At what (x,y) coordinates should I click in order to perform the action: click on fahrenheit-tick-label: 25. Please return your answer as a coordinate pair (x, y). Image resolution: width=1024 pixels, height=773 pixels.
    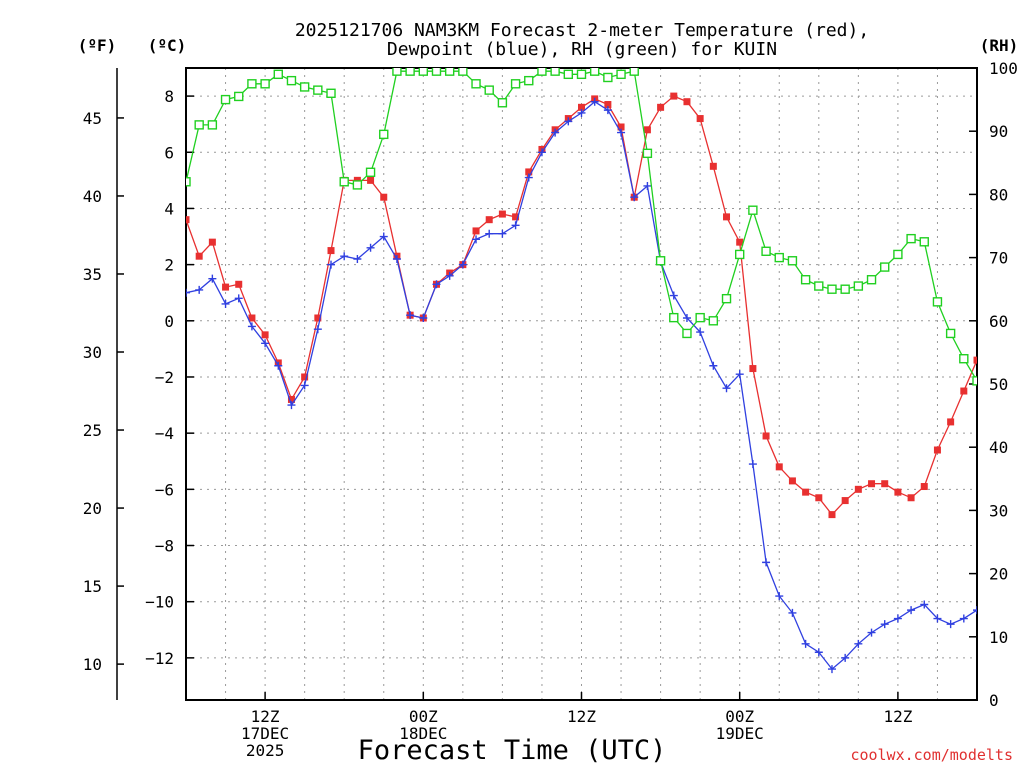
    Looking at the image, I should click on (92, 430).